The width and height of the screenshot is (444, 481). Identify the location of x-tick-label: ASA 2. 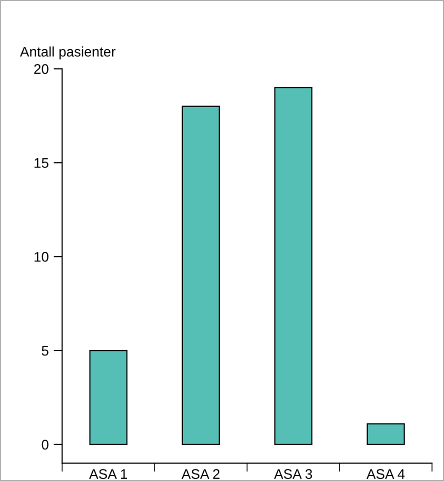
(201, 474).